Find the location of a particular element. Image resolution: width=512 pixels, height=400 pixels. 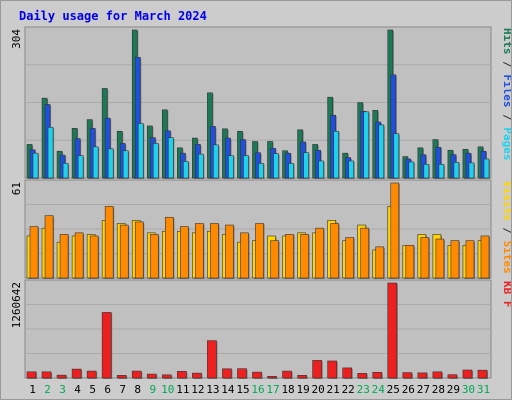

x-axis-day-label: 18 is located at coordinates (287, 389).